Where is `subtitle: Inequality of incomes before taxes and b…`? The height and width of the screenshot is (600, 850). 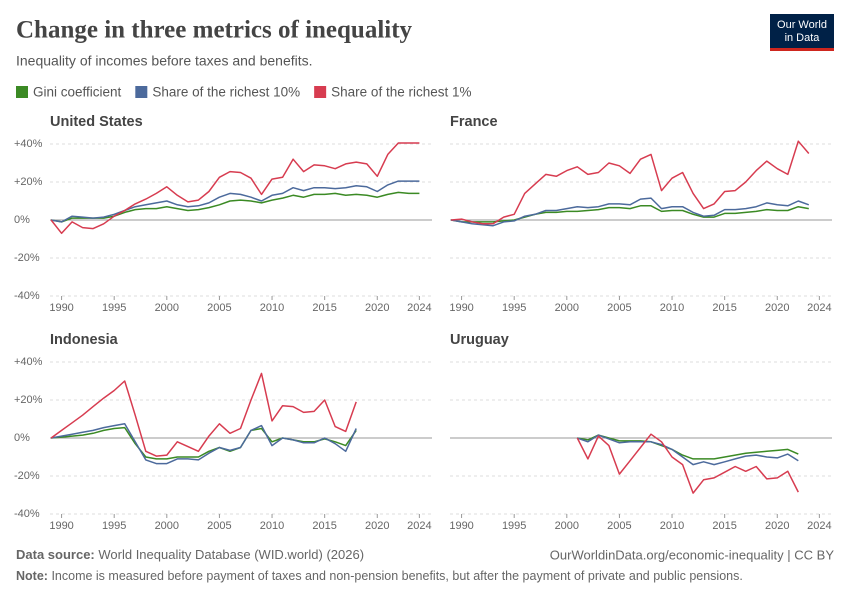 subtitle: Inequality of incomes before taxes and b… is located at coordinates (164, 61).